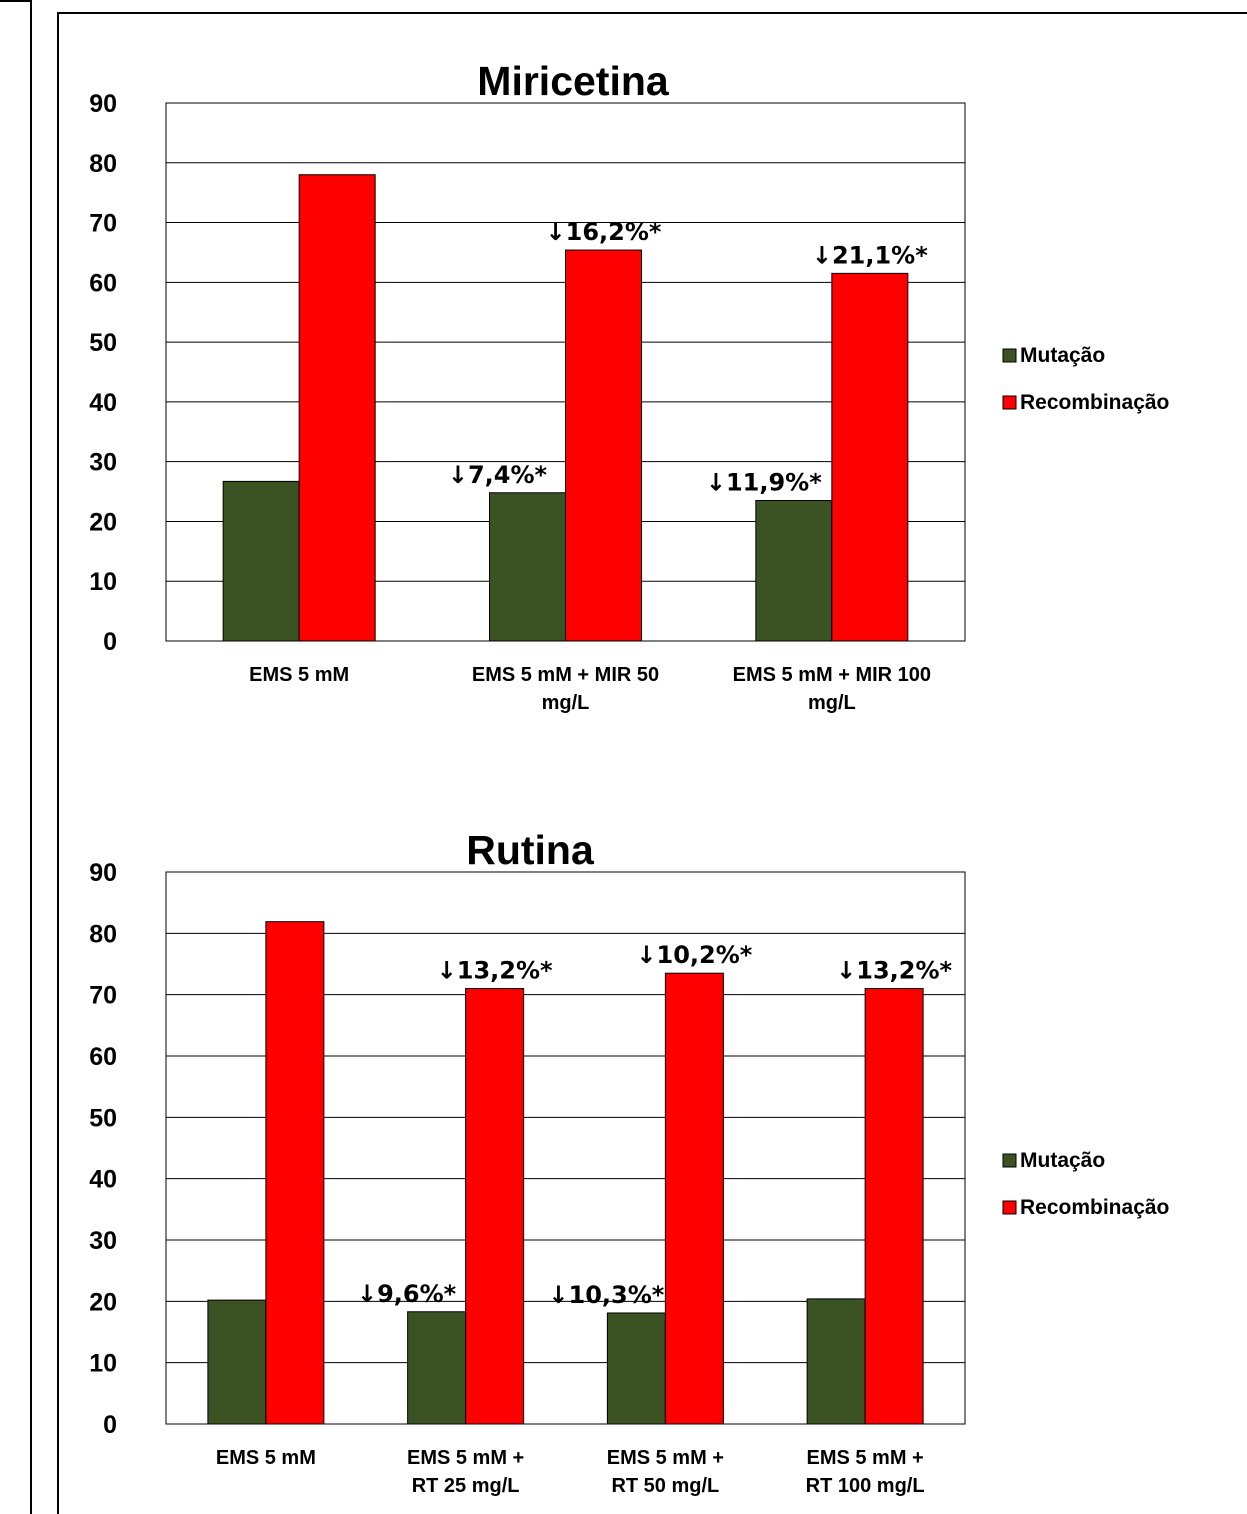  What do you see at coordinates (764, 483) in the screenshot?
I see `data-label: ↓11,9%*` at bounding box center [764, 483].